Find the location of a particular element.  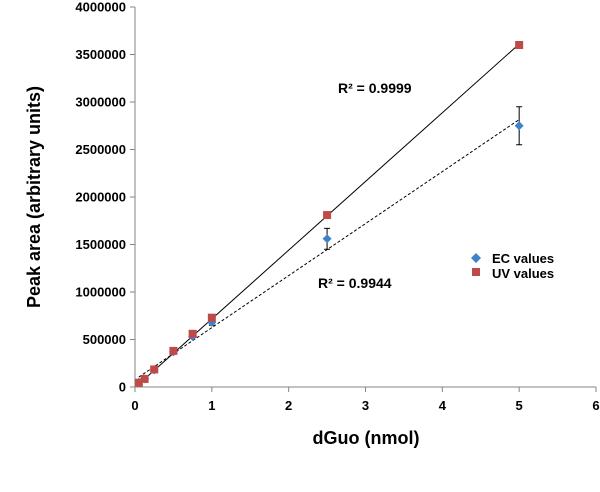

y-axis-title: Peak area (arbitrary units) is located at coordinates (34, 197).